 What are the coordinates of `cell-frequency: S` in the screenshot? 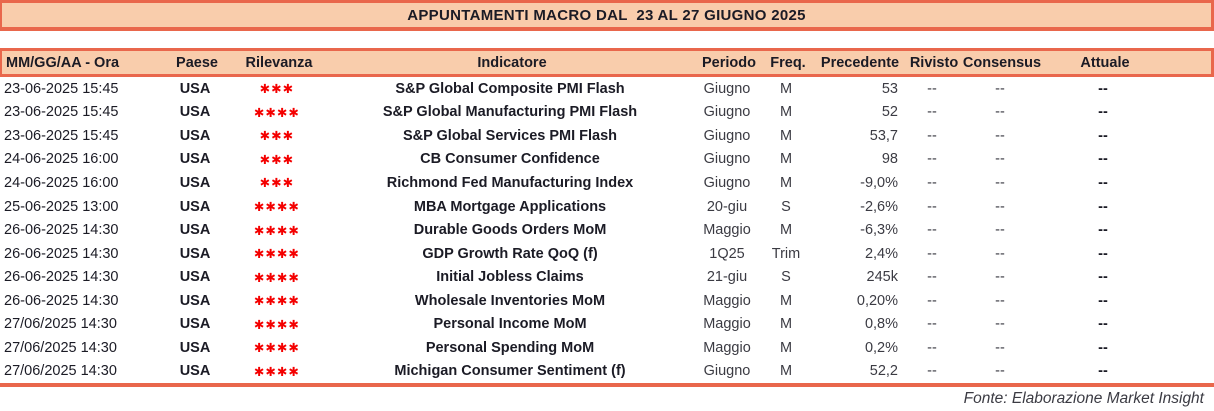 It's located at (786, 206).